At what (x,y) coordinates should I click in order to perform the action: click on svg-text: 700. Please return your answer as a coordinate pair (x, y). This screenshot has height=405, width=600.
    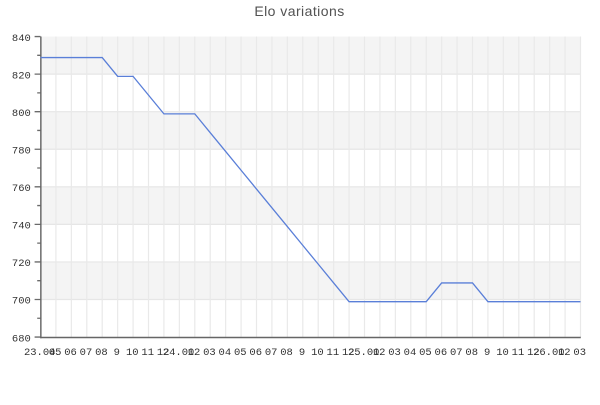
    Looking at the image, I should click on (21, 302).